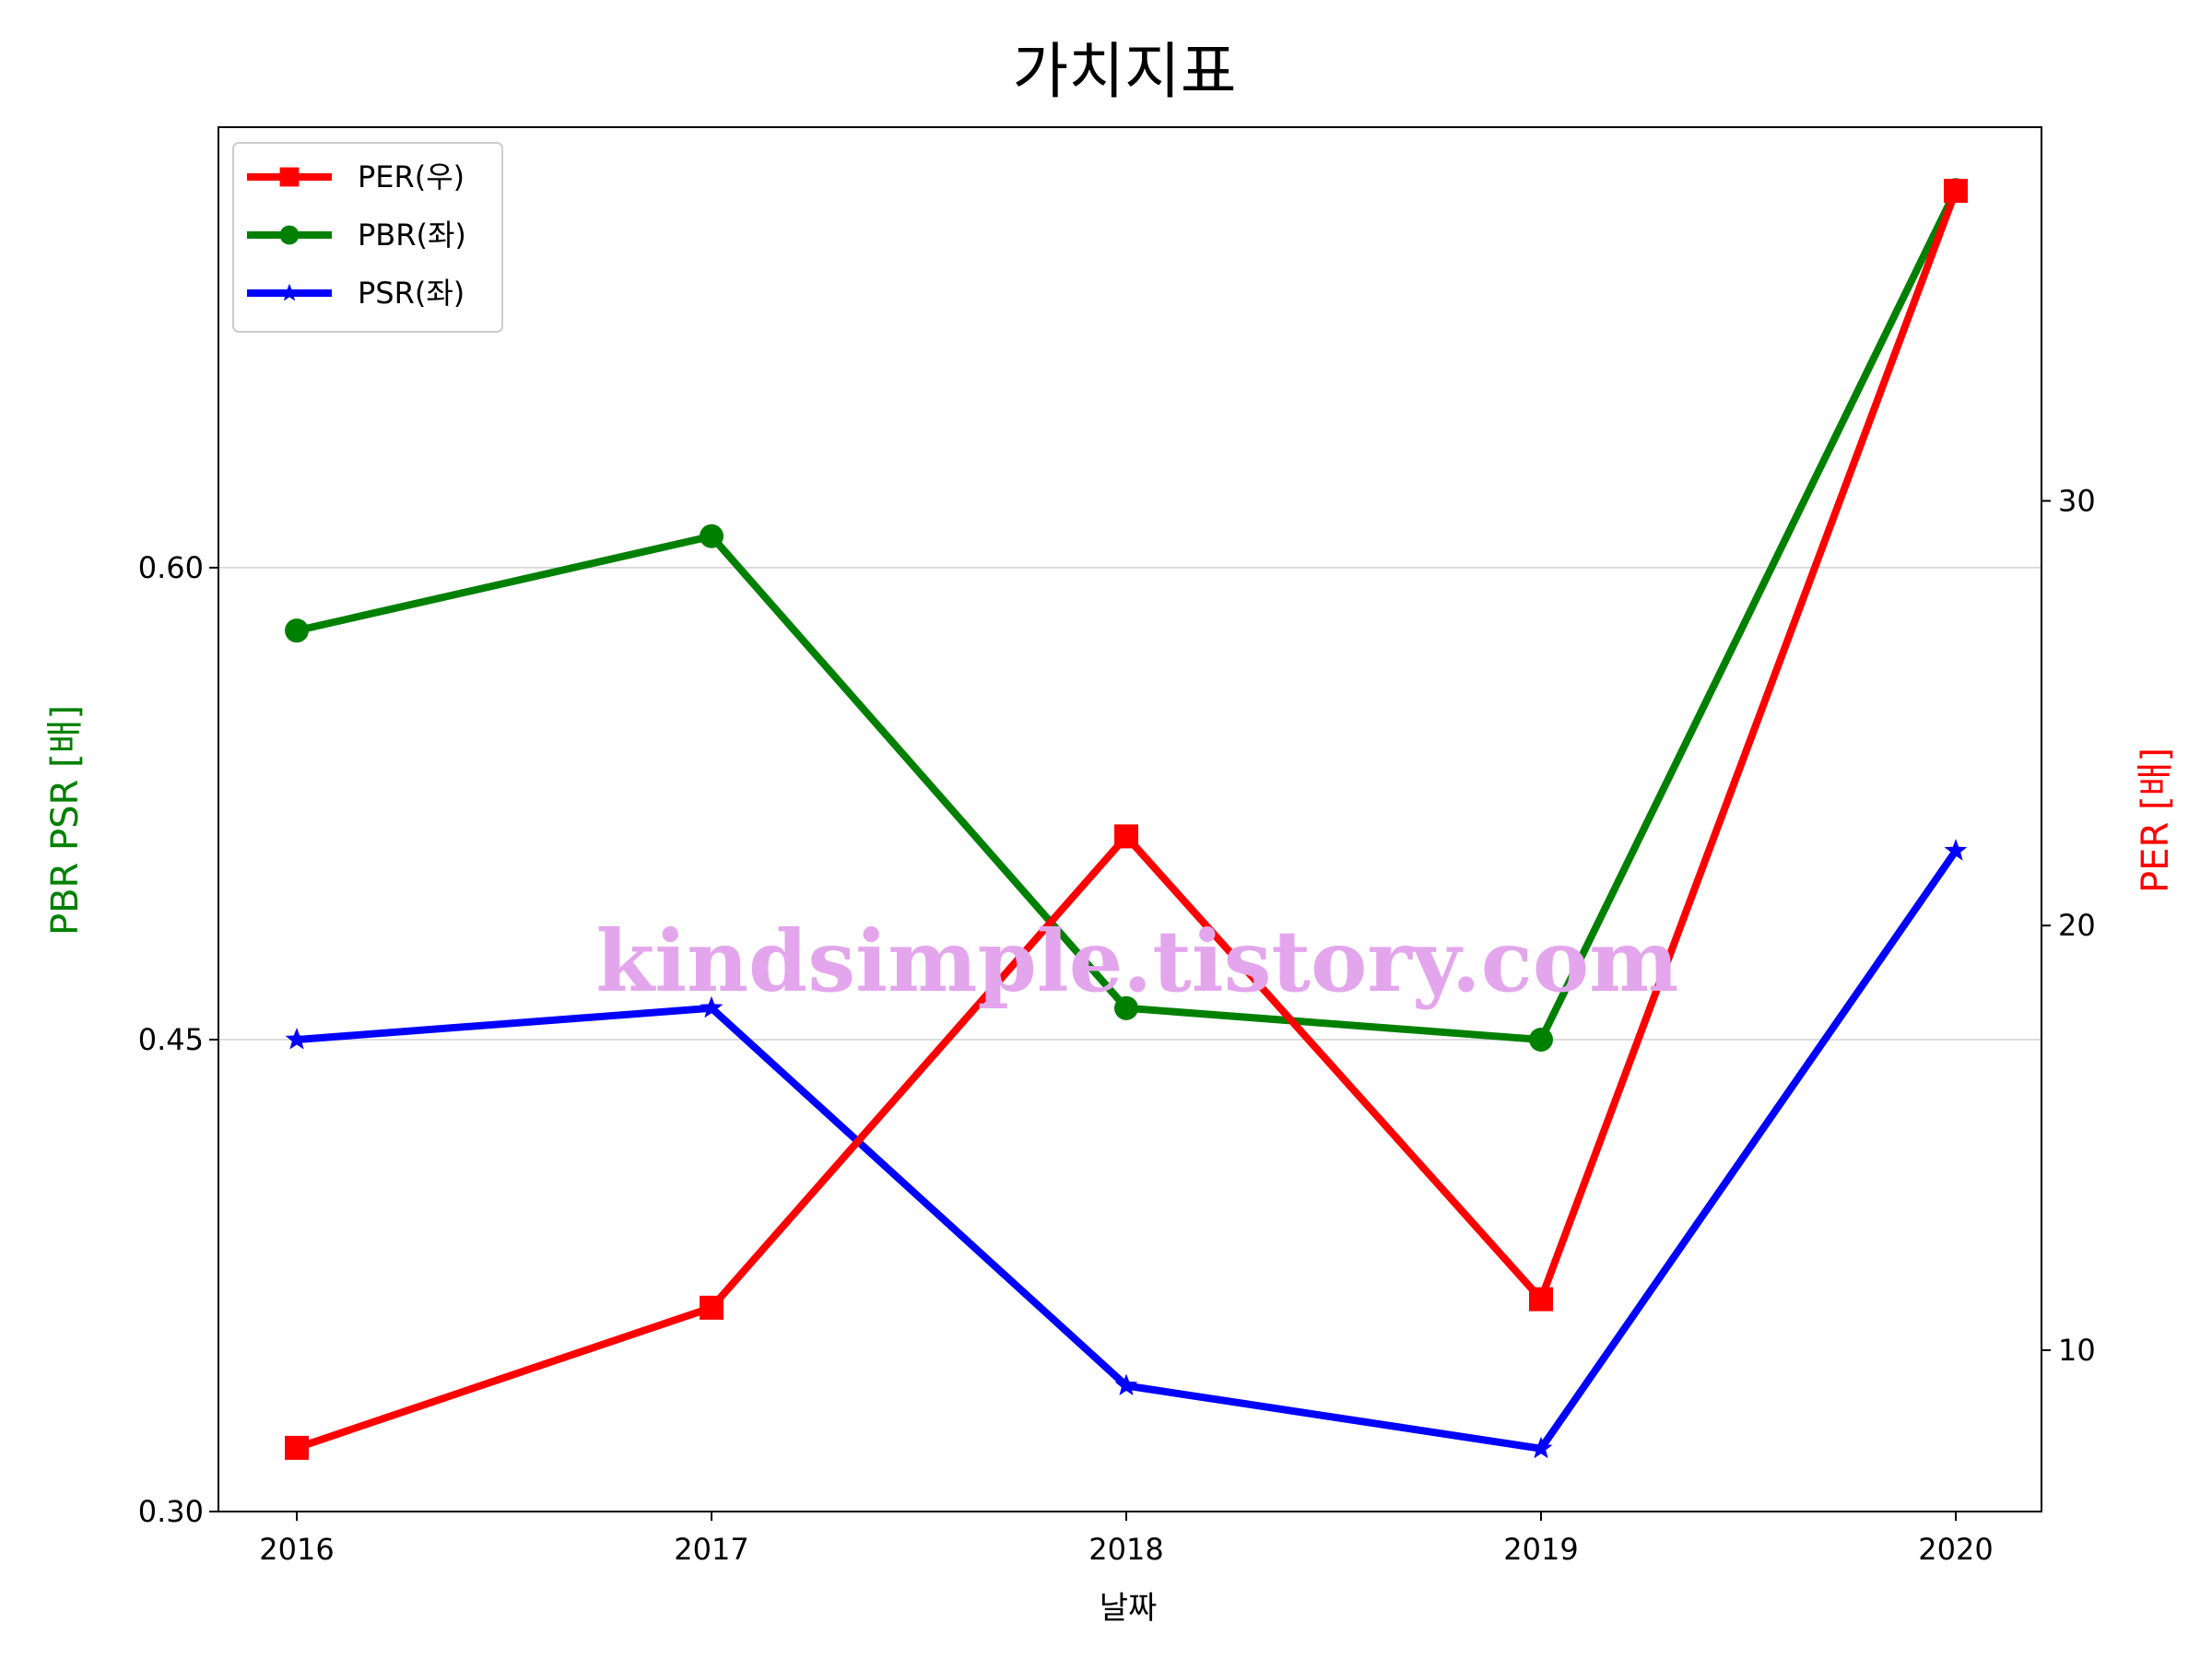 The height and width of the screenshot is (1659, 2212). I want to click on x-tick-label: 2018, so click(1125, 1549).